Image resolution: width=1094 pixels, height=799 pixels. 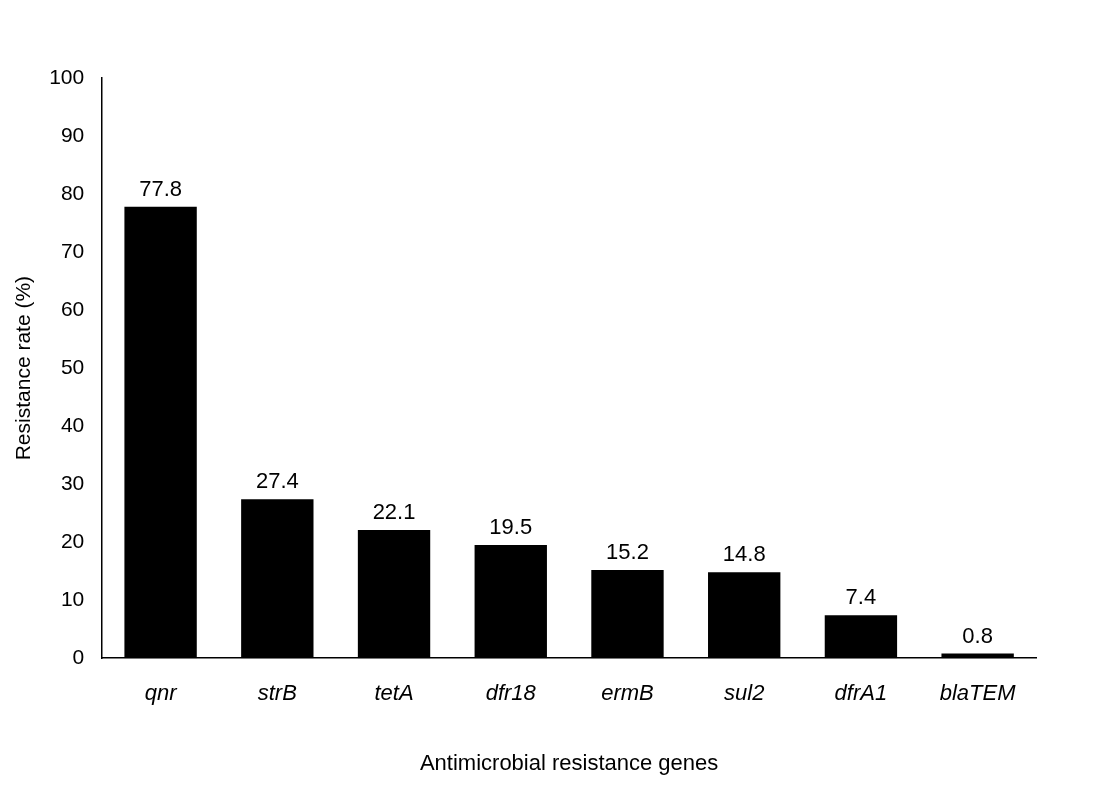 What do you see at coordinates (161, 188) in the screenshot?
I see `data-label: 77.8` at bounding box center [161, 188].